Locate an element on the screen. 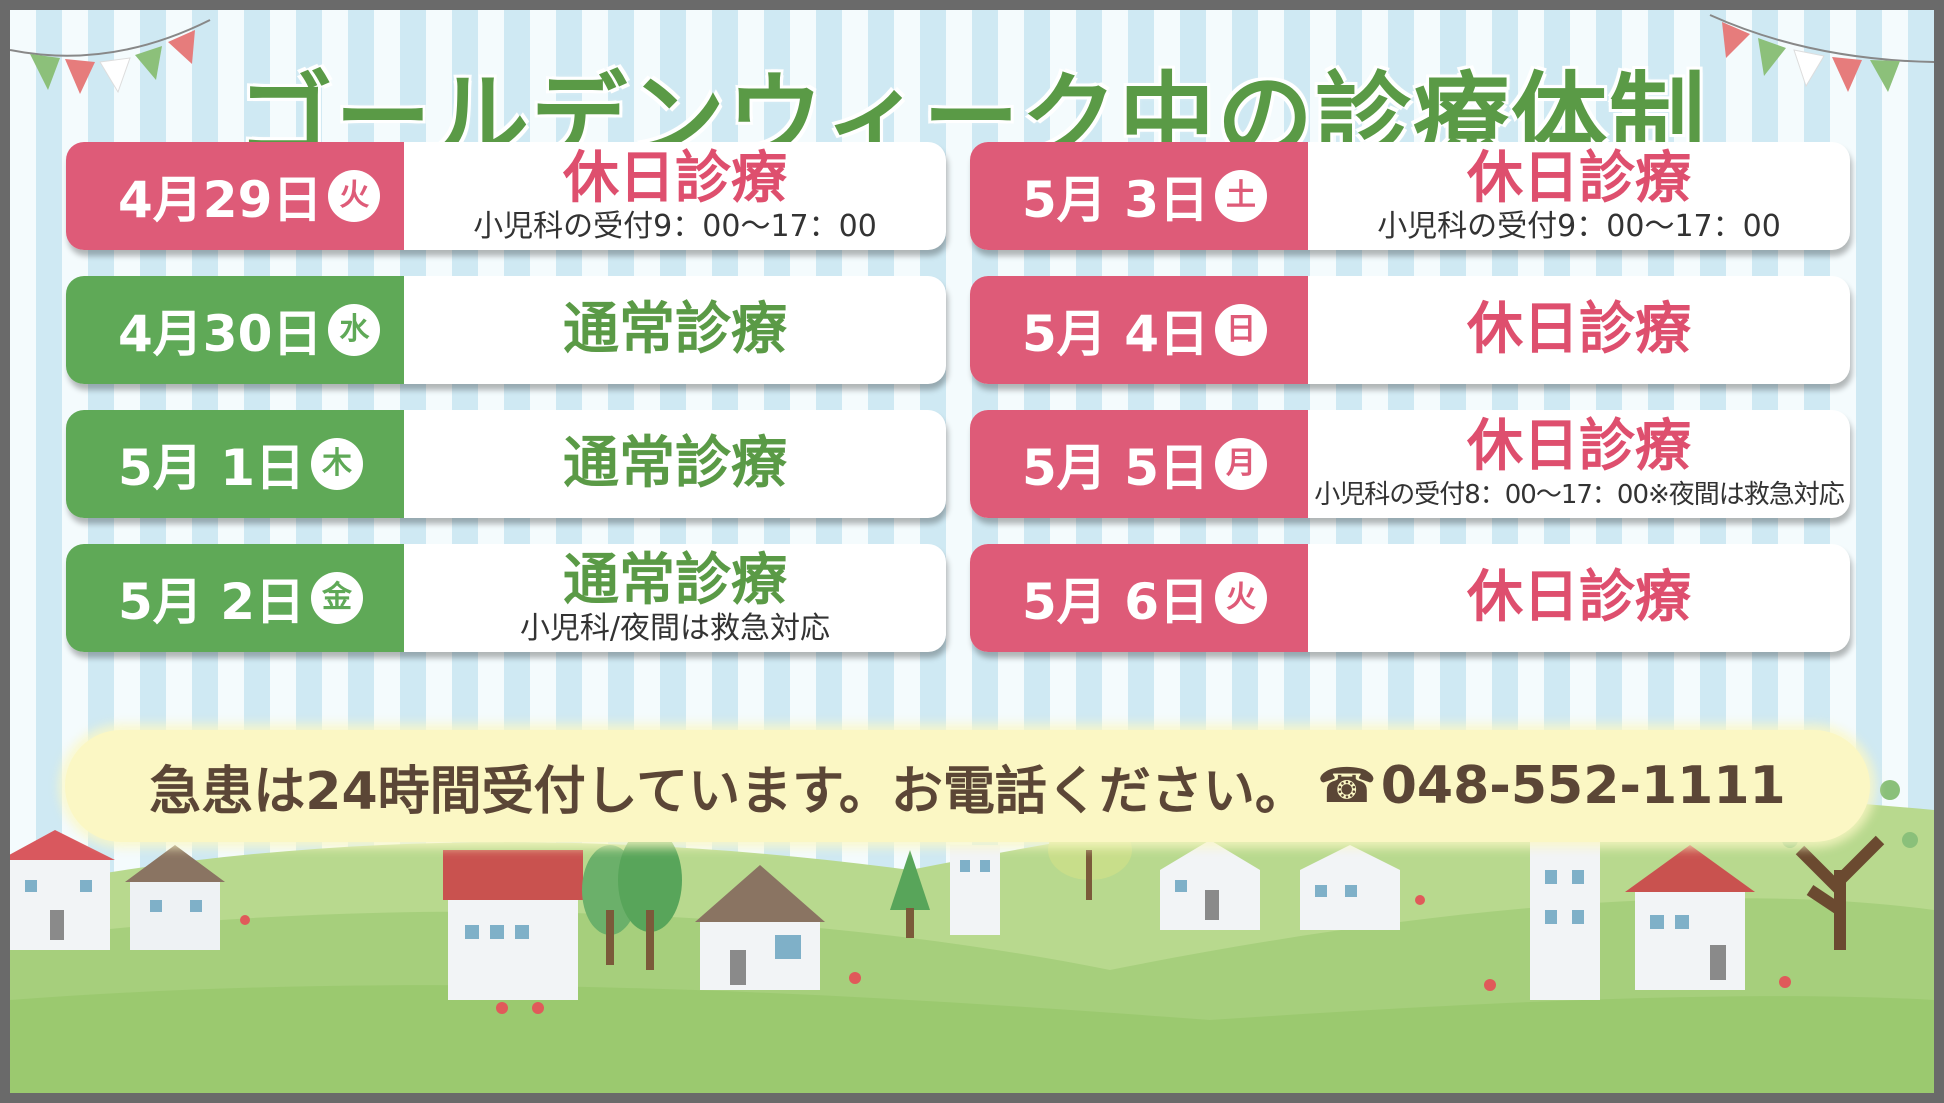 This screenshot has width=1944, height=1103. date-cell: 5月 1日 木 is located at coordinates (235, 464).